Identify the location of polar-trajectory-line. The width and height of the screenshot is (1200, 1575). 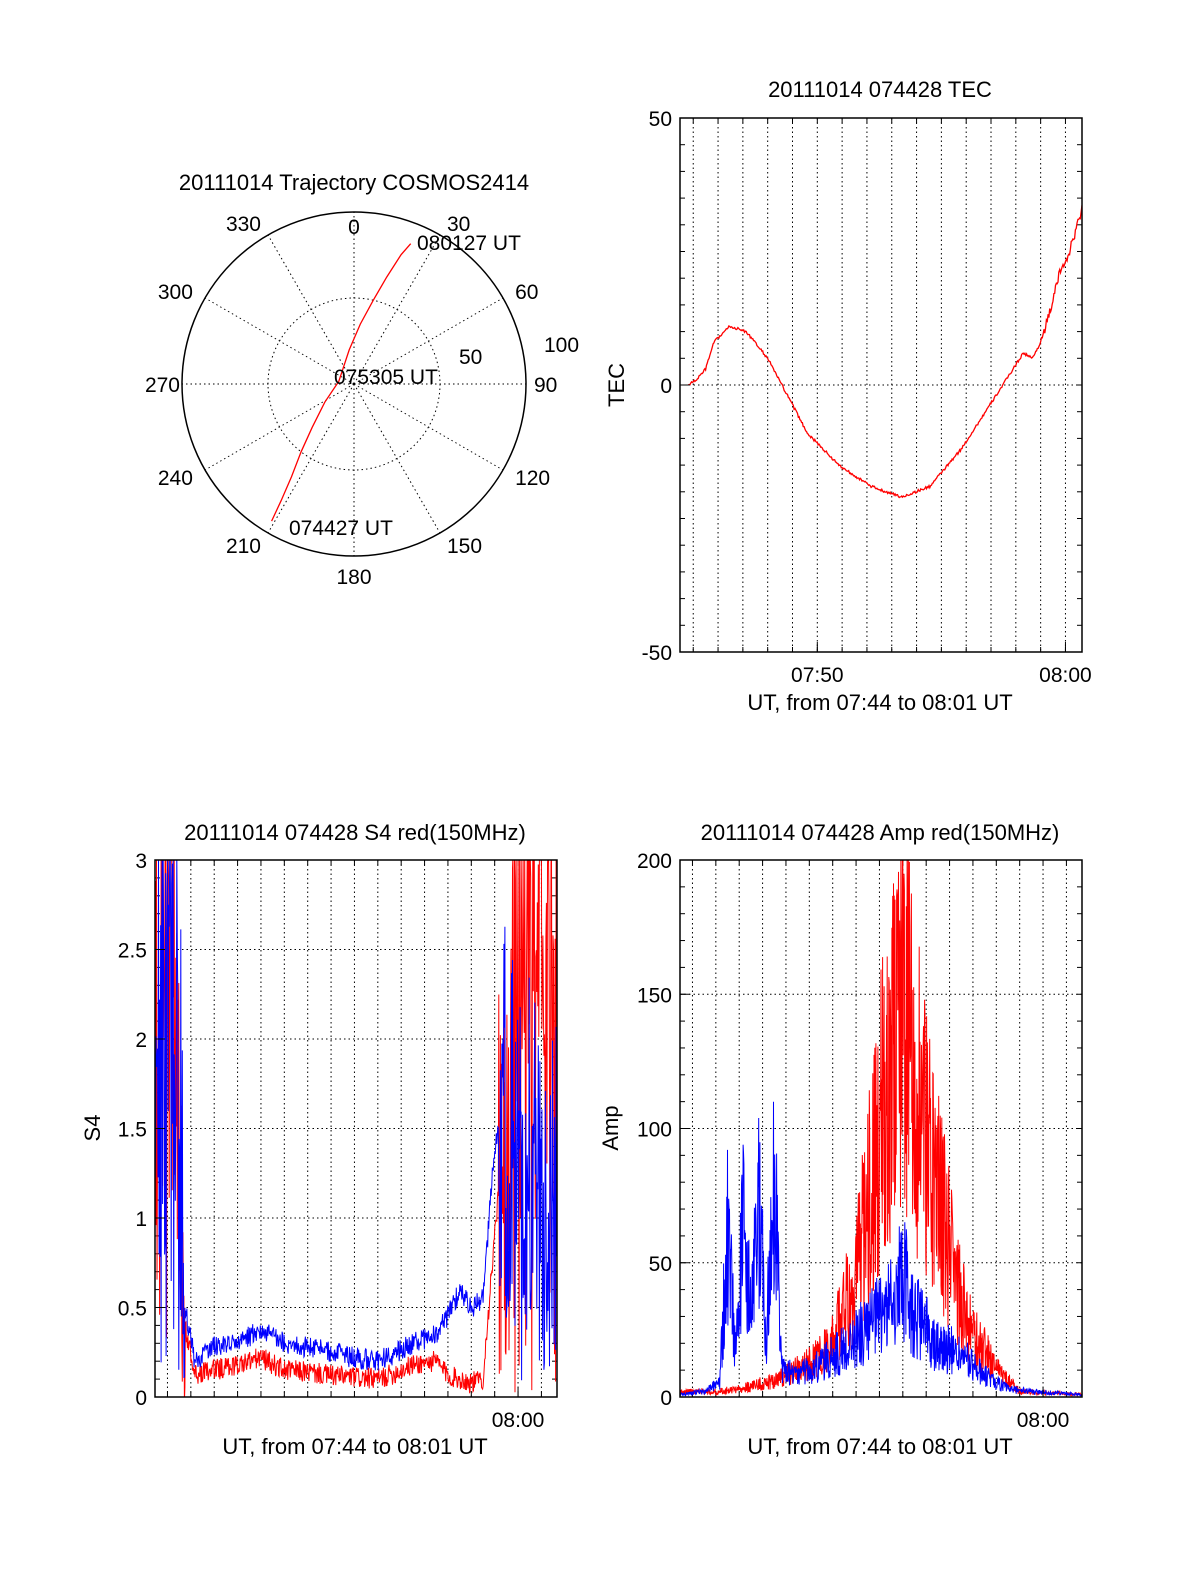
(341, 382).